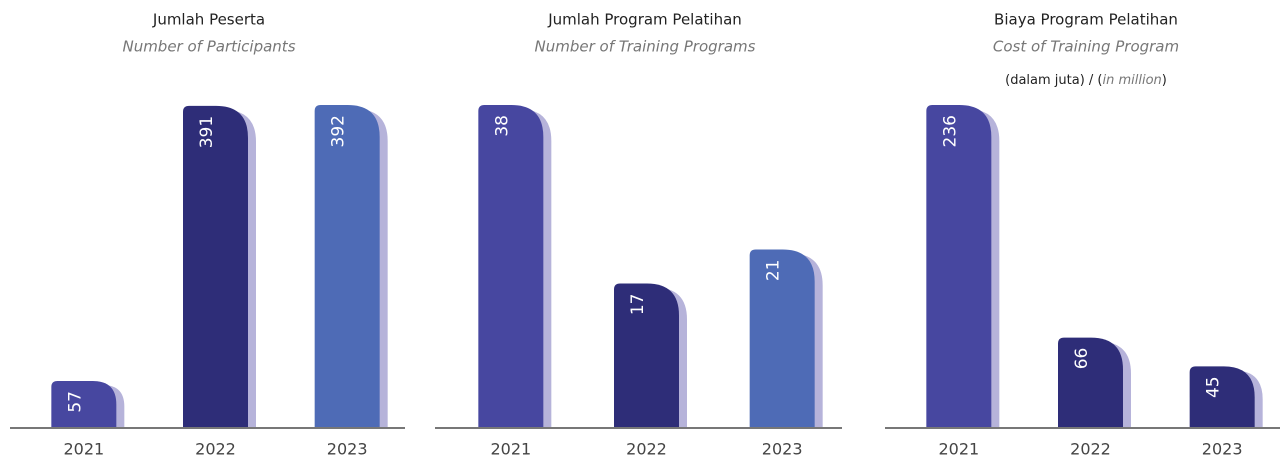 Image resolution: width=1284 pixels, height=459 pixels. Describe the element at coordinates (1164, 80) in the screenshot. I see `unit-note-part: )` at that location.